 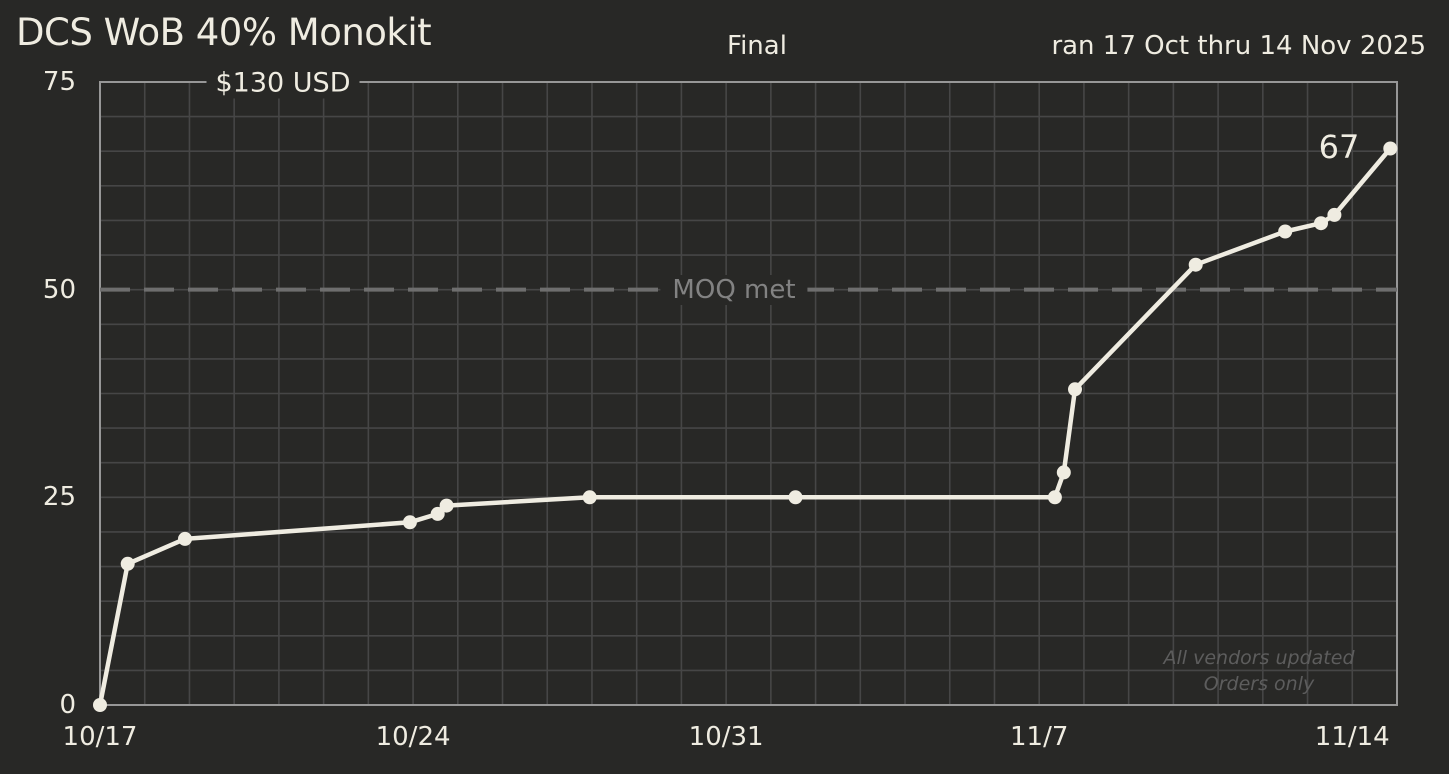 I want to click on x-tick-label: 10/24, so click(x=413, y=737).